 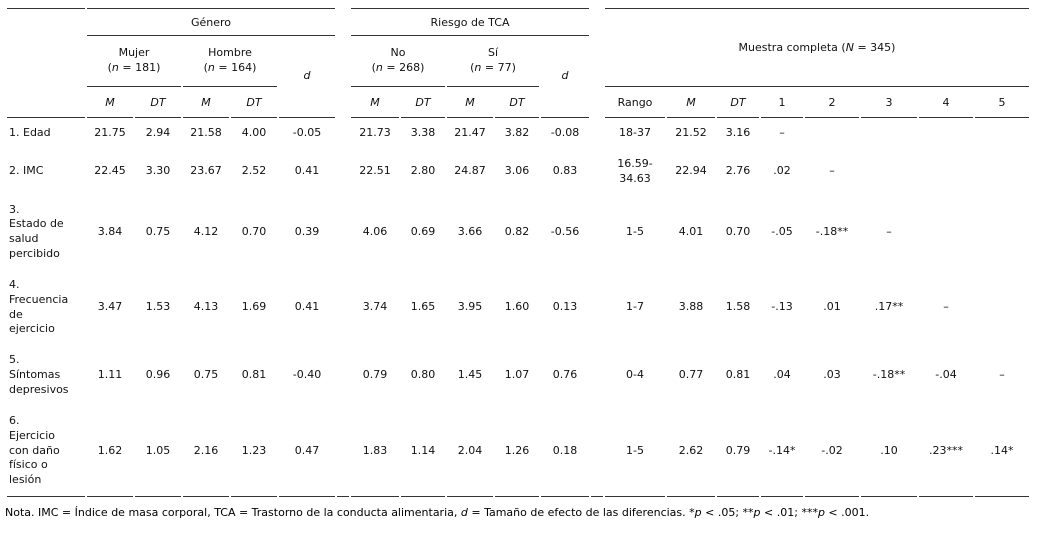 I want to click on value-cell: 0.77, so click(x=691, y=375).